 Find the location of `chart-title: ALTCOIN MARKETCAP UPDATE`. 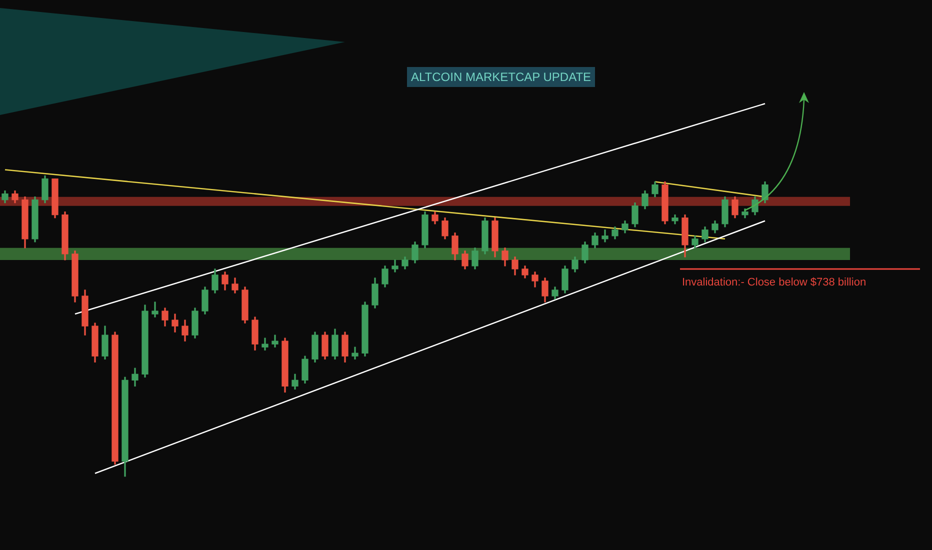

chart-title: ALTCOIN MARKETCAP UPDATE is located at coordinates (501, 77).